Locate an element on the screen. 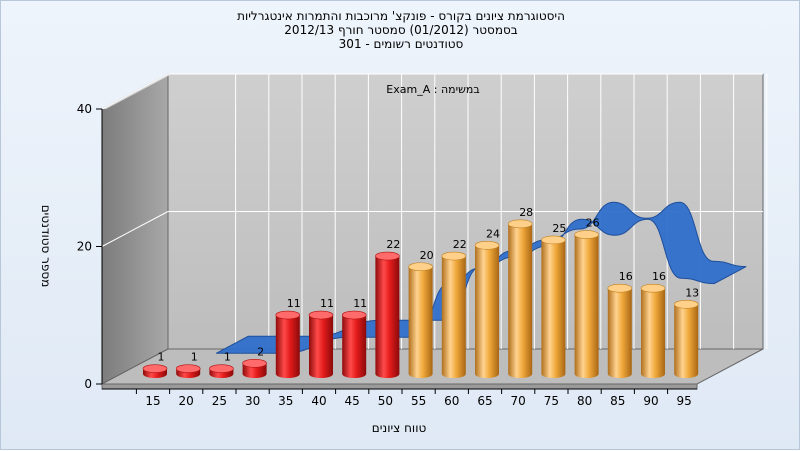  chart-title-line-2: בסמסטר (01/2012) סמסטר חורף 2012/13 is located at coordinates (401, 30).